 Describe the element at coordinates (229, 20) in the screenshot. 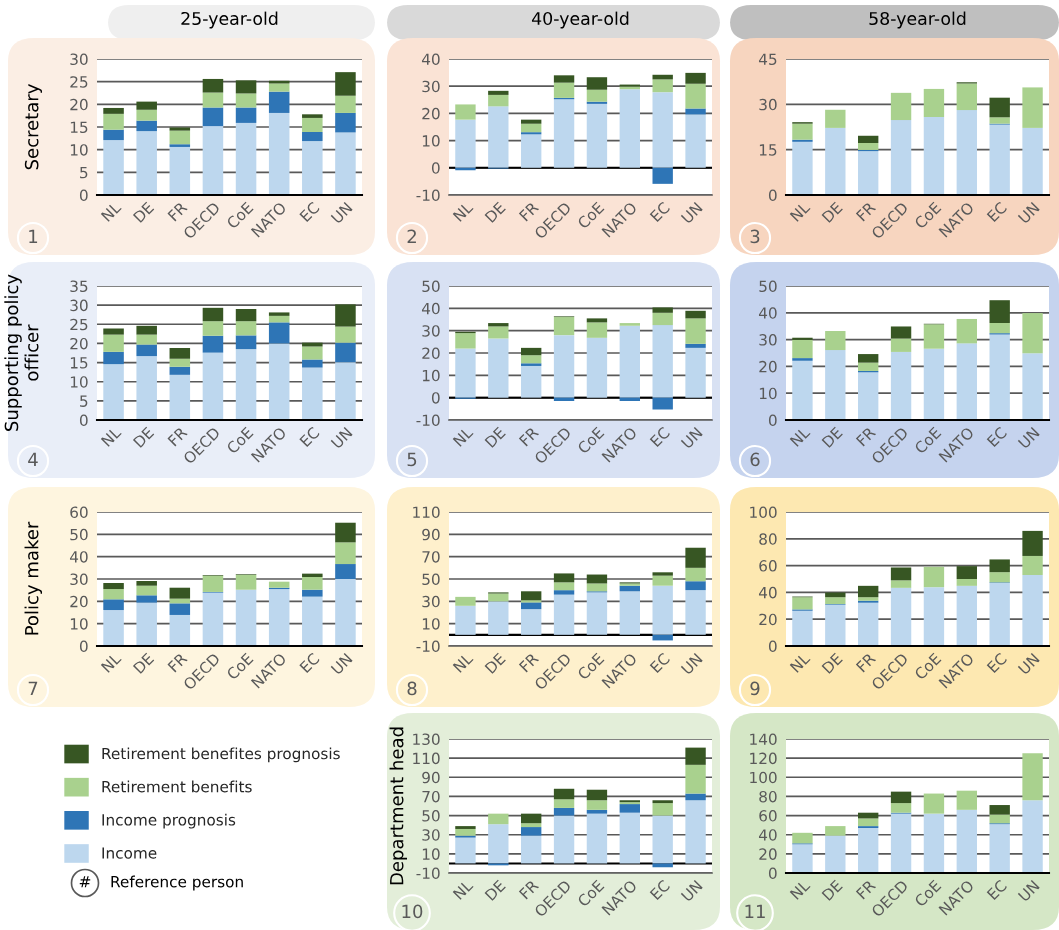

I see `chart-title: 25-year-old` at that location.